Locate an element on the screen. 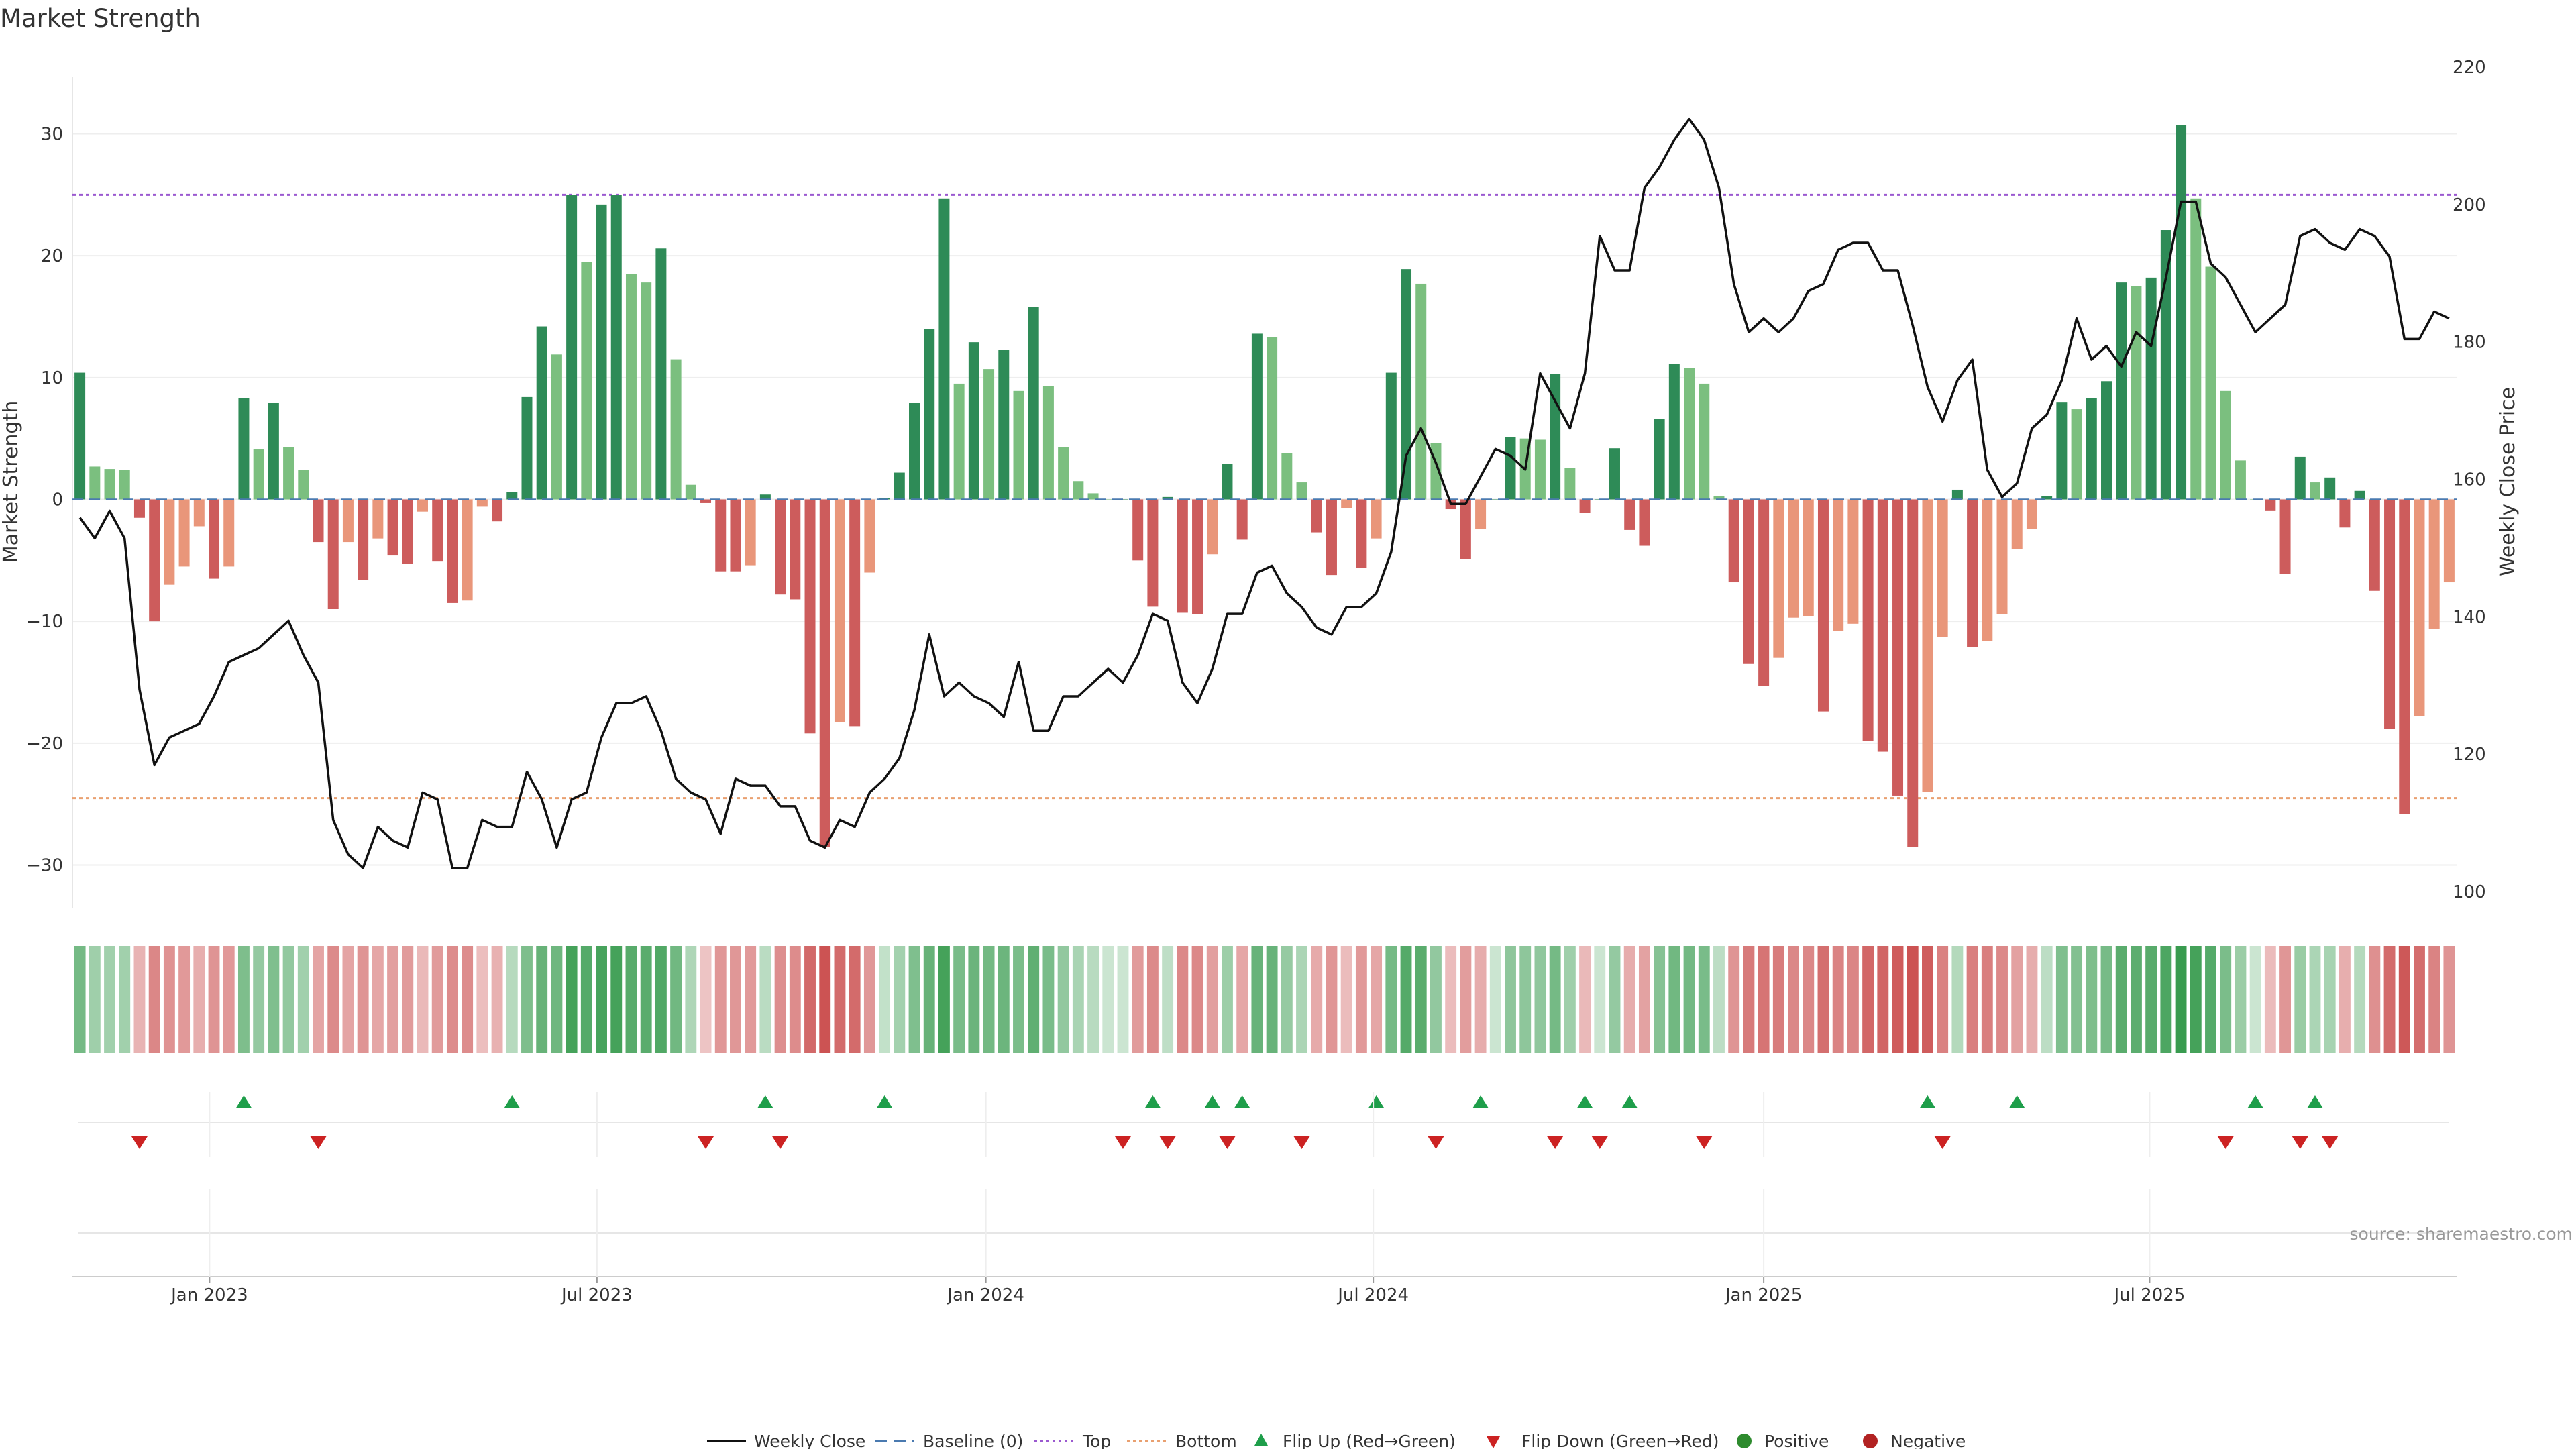 The image size is (2576, 1449). x-tick-label: Jan 2024 is located at coordinates (985, 1295).